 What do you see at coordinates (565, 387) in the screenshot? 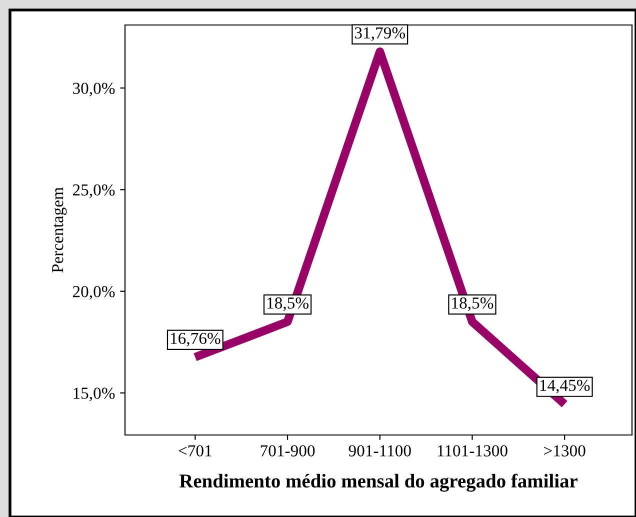
I see `data-label: 14,45%` at bounding box center [565, 387].